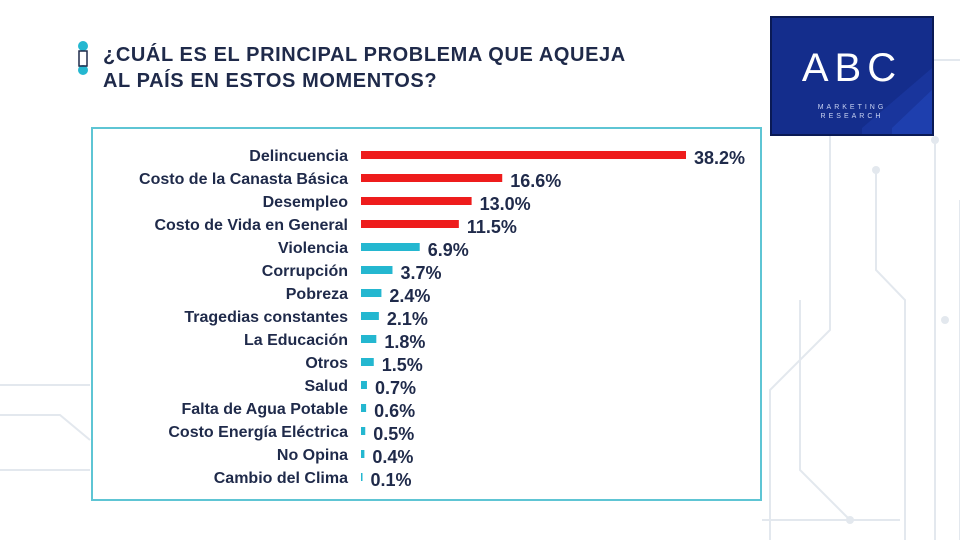 Image resolution: width=960 pixels, height=540 pixels. I want to click on value-label: 0.7%, so click(395, 388).